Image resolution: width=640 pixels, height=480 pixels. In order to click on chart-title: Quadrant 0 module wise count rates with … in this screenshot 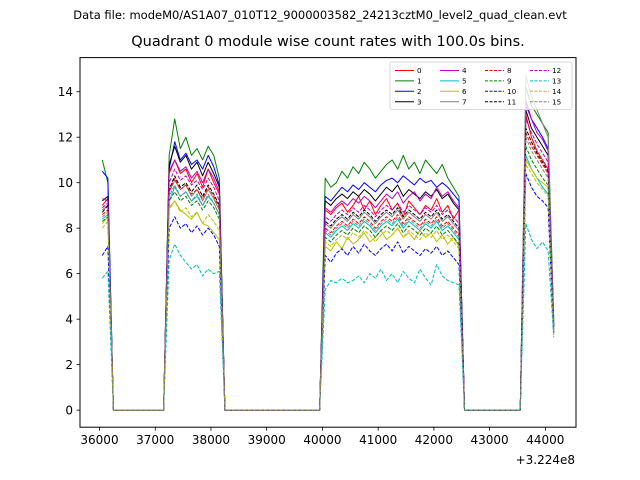, I will do `click(328, 42)`.